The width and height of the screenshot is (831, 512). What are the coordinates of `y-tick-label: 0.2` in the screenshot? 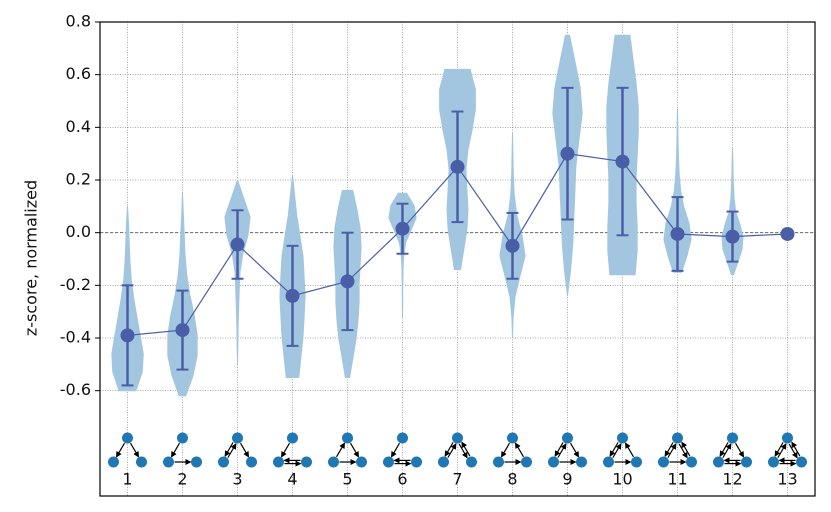 It's located at (78, 179).